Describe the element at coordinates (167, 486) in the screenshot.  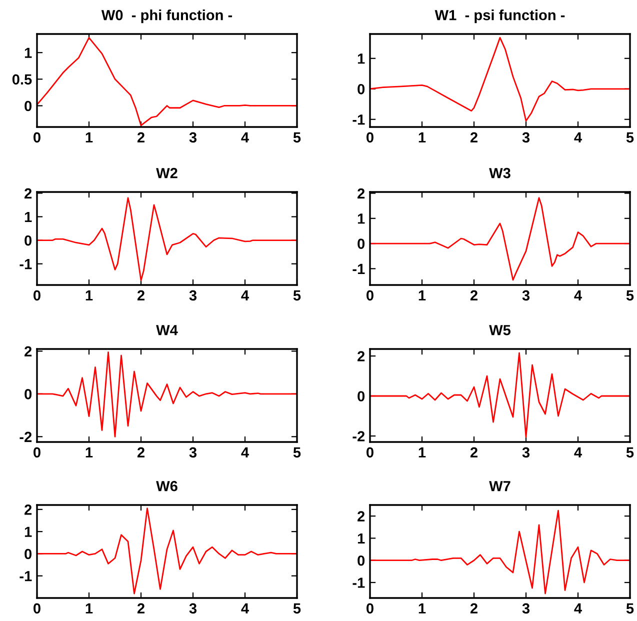
I see `chart-title: W6` at that location.